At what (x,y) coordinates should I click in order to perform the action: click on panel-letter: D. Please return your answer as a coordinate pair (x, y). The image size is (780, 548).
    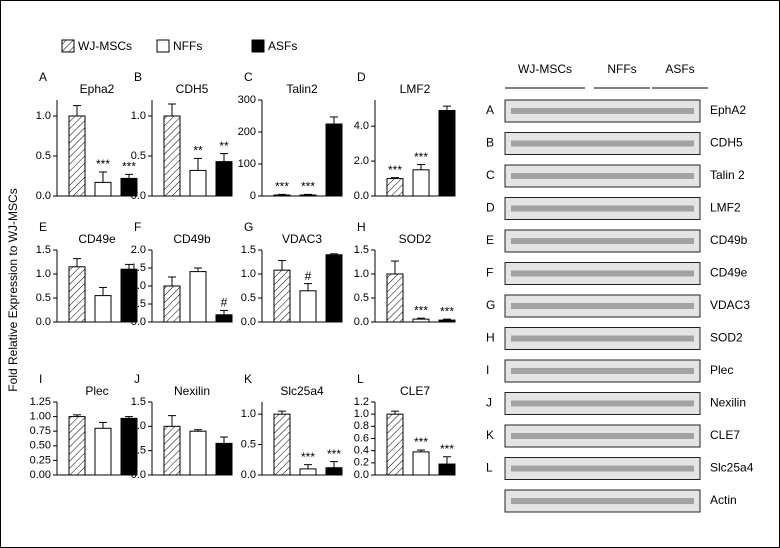
    Looking at the image, I should click on (361, 77).